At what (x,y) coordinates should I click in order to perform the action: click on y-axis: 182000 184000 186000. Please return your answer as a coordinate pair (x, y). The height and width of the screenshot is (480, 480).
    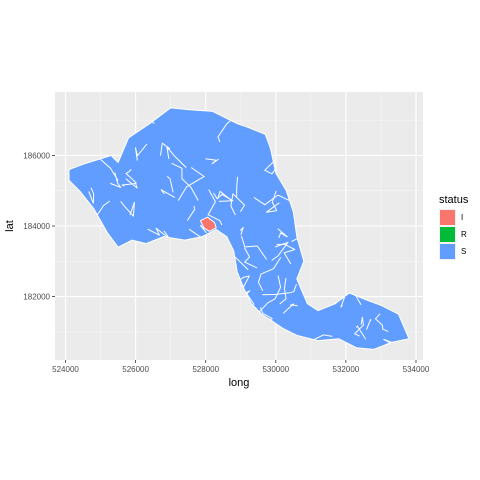
    Looking at the image, I should click on (39, 226).